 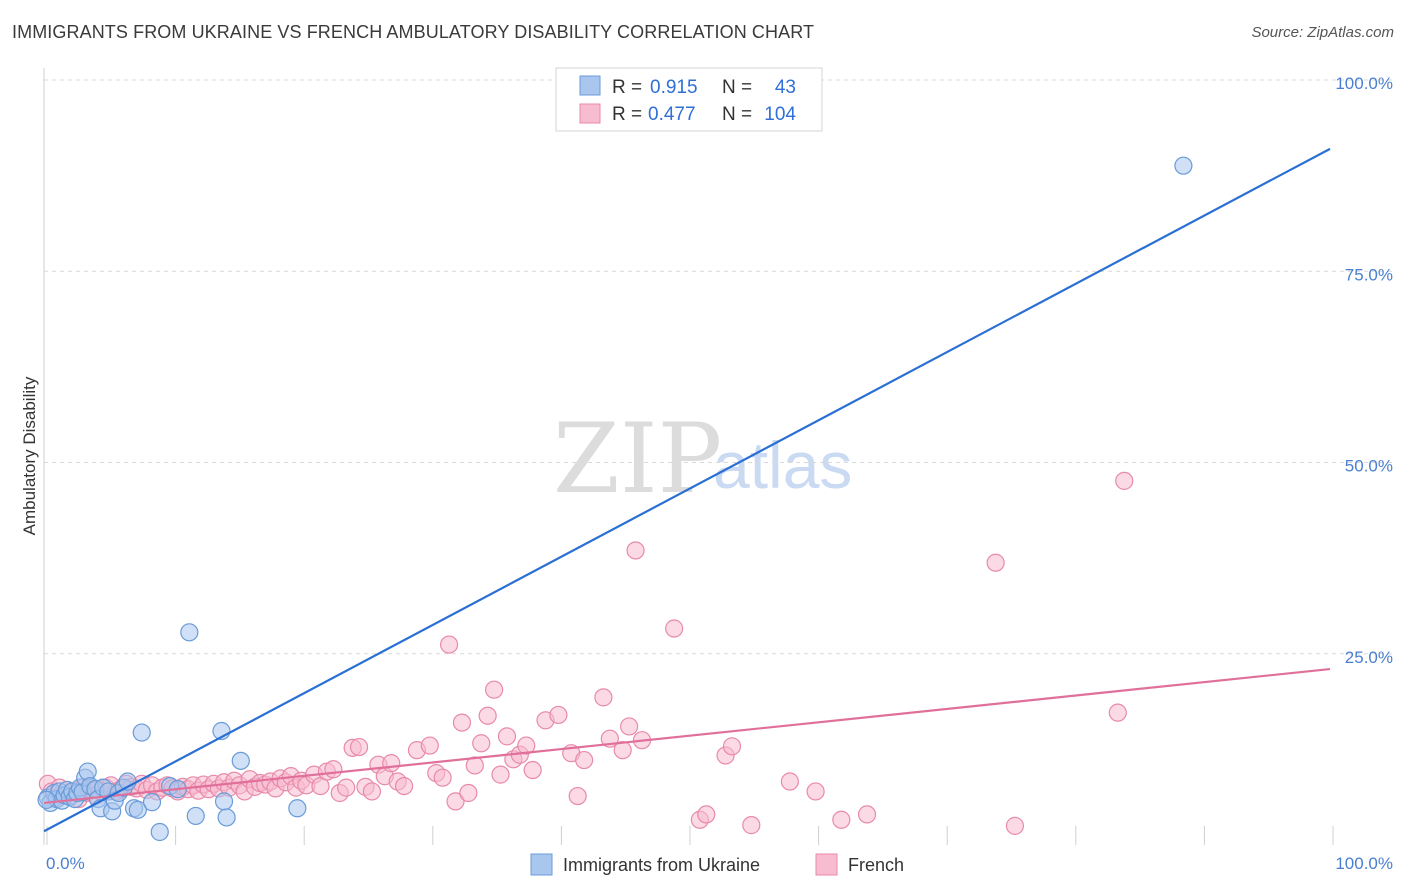 What do you see at coordinates (1369, 274) in the screenshot?
I see `y-tick-label-75: 75.0%` at bounding box center [1369, 274].